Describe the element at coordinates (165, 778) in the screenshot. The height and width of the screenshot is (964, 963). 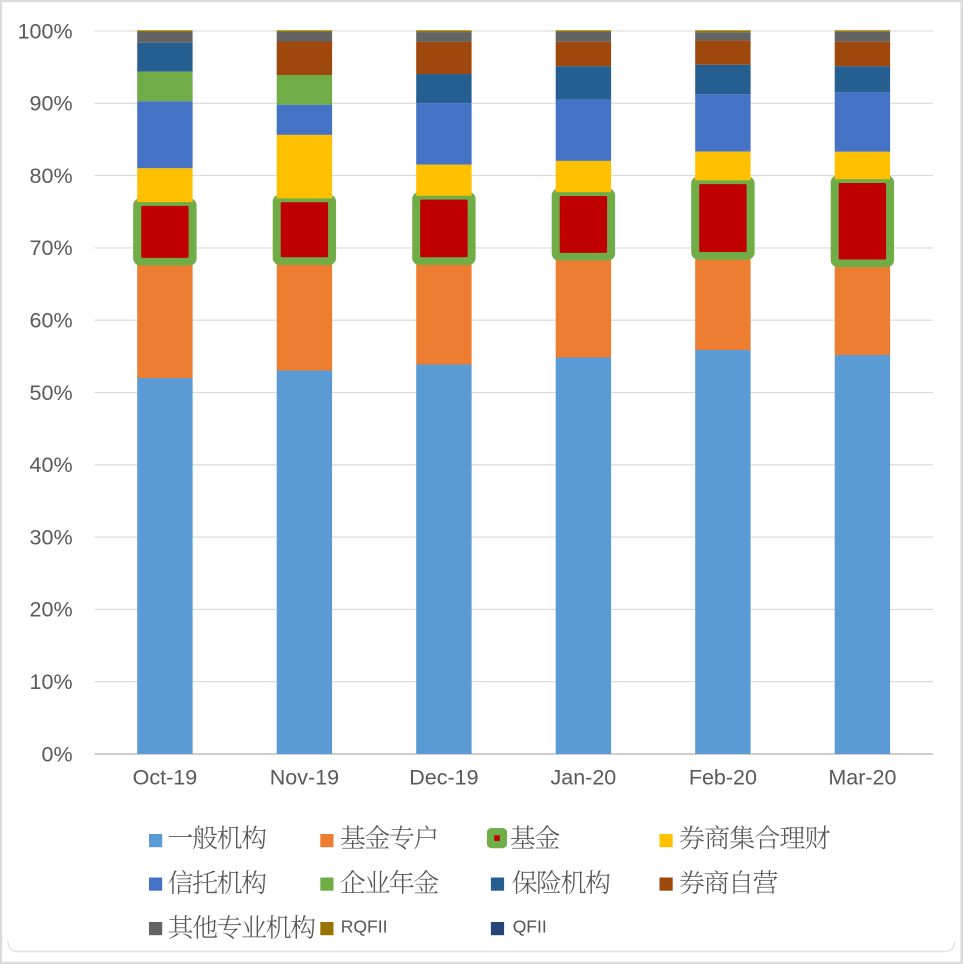
I see `svg-text: Oct-19` at that location.